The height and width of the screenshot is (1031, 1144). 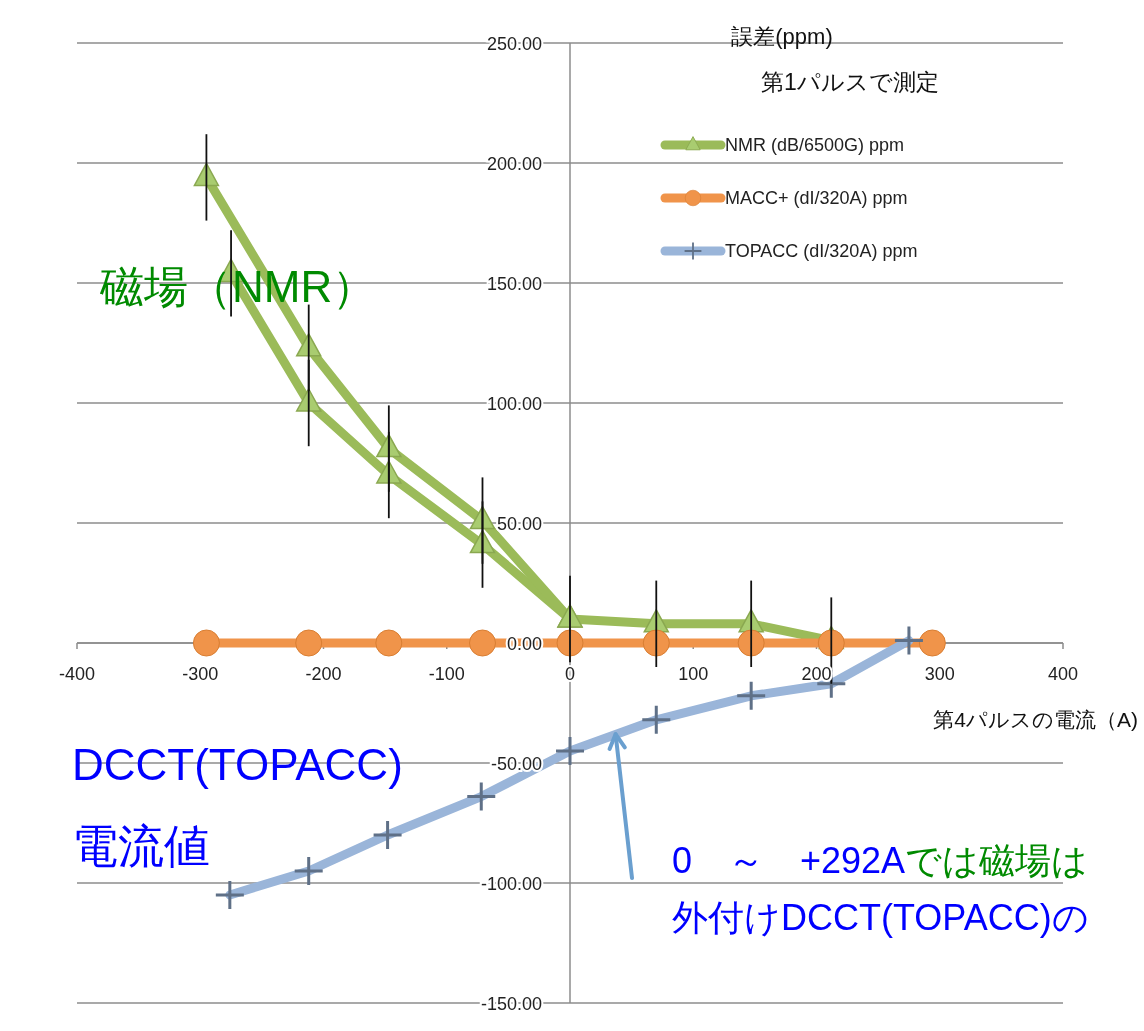 What do you see at coordinates (511, 1004) in the screenshot?
I see `y-tick-label: -150.00` at bounding box center [511, 1004].